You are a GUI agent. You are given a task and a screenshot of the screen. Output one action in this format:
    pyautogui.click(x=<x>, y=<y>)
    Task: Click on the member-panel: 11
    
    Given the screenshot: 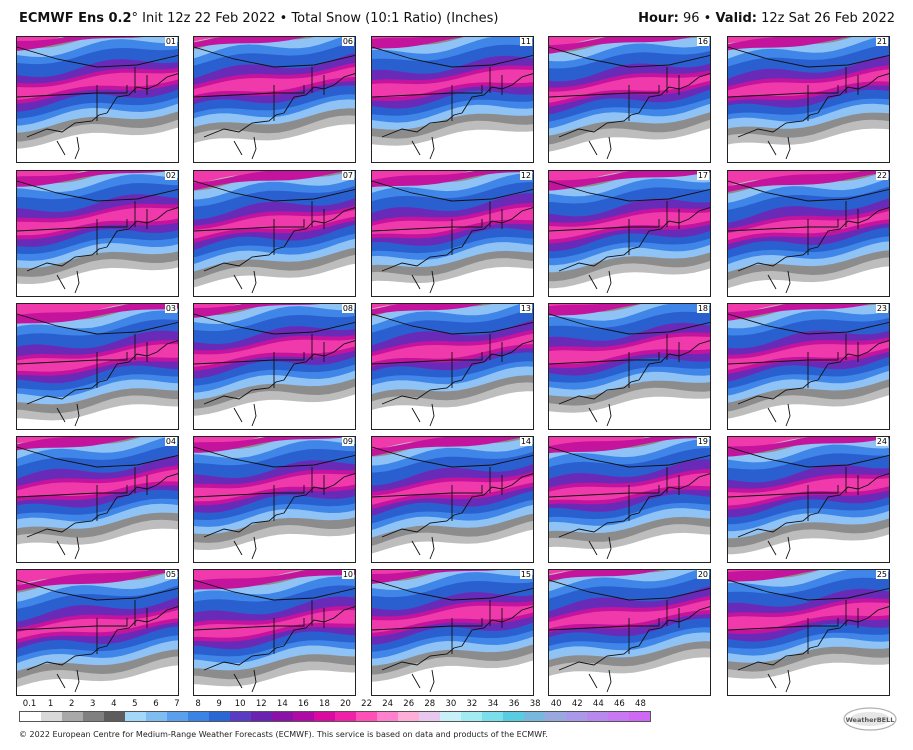 What is the action you would take?
    pyautogui.click(x=452, y=99)
    